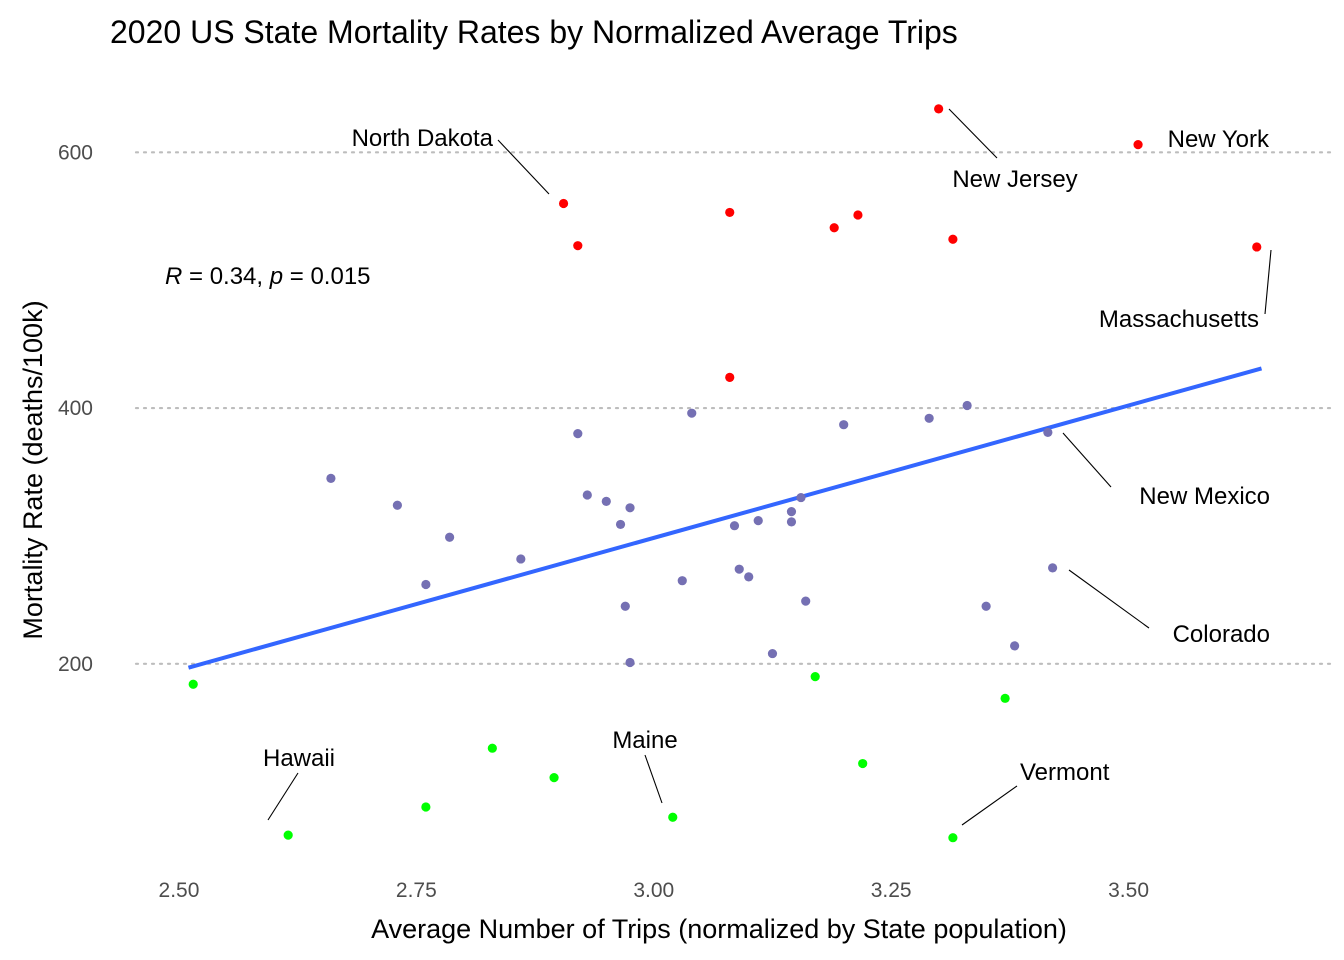 This screenshot has width=1344, height=960. What do you see at coordinates (1204, 496) in the screenshot?
I see `annotation-new-mexico: New Mexico` at bounding box center [1204, 496].